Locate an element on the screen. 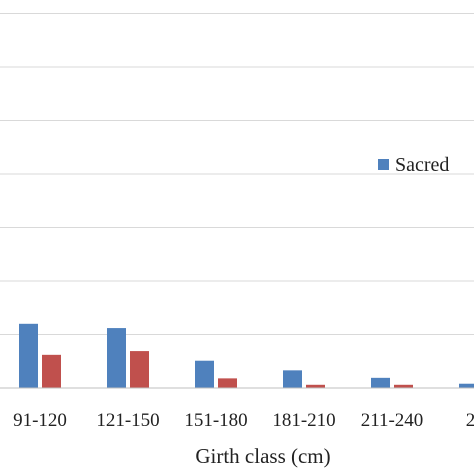  legend-swatch-sacred is located at coordinates (383, 164).